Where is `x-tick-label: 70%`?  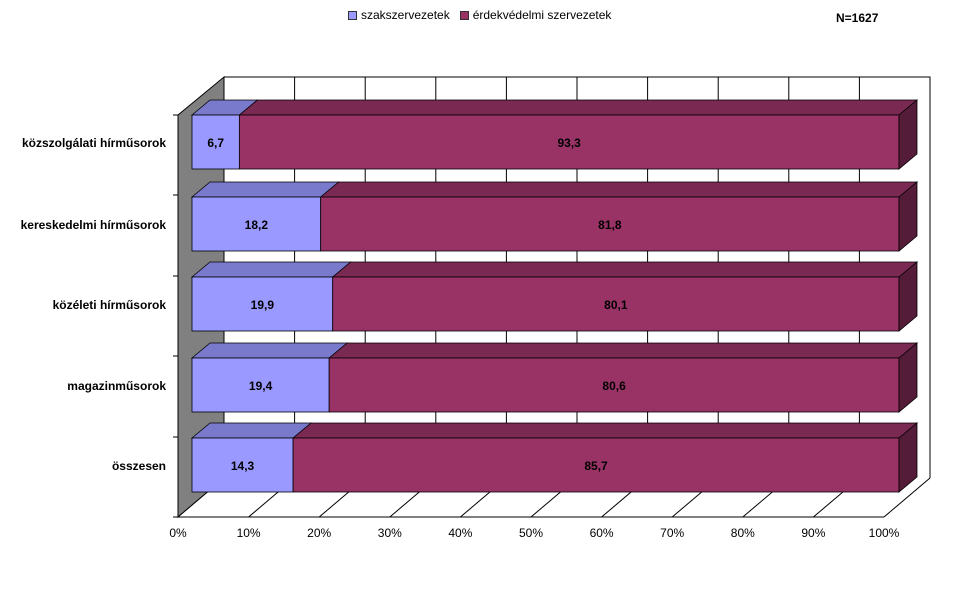
x-tick-label: 70% is located at coordinates (672, 533).